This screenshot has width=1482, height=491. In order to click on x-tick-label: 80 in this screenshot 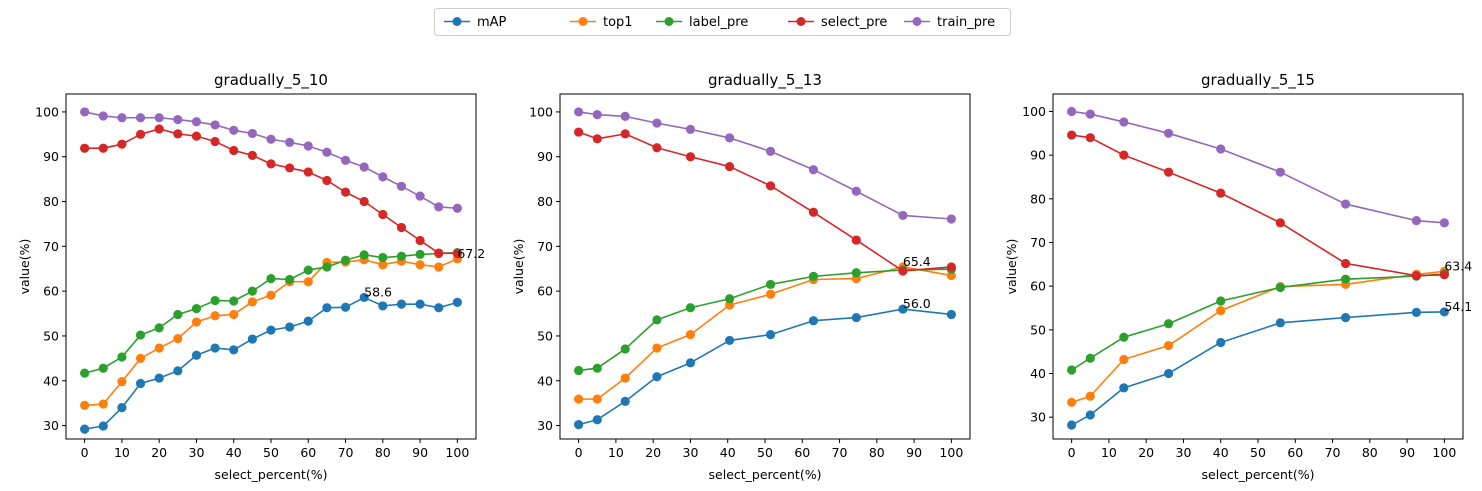, I will do `click(383, 452)`.